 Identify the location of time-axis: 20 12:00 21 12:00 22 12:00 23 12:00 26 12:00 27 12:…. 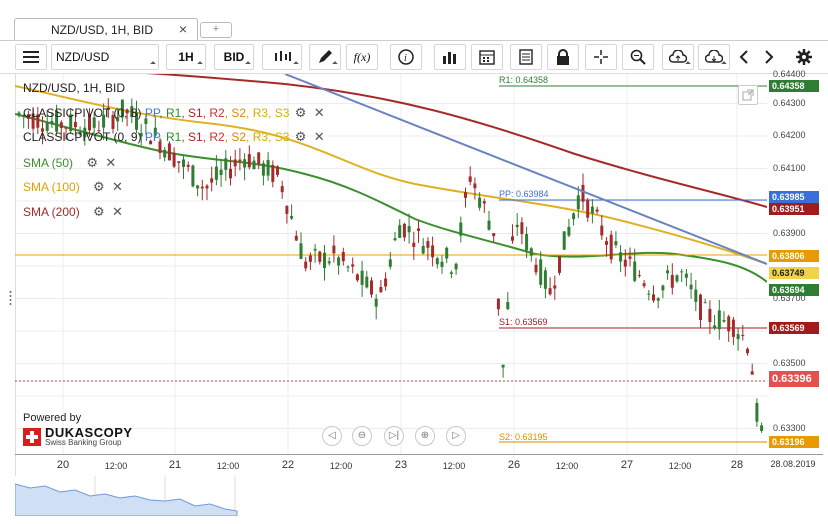
(419, 465).